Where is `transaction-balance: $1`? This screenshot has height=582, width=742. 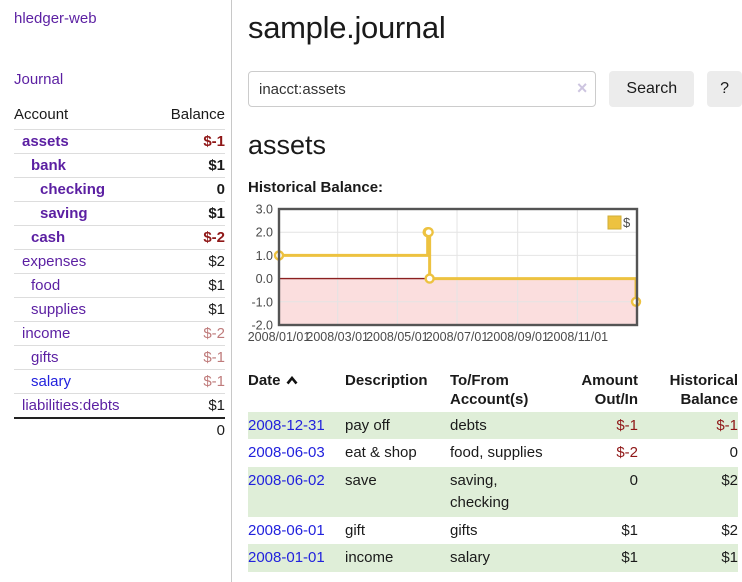
transaction-balance: $1 is located at coordinates (690, 558).